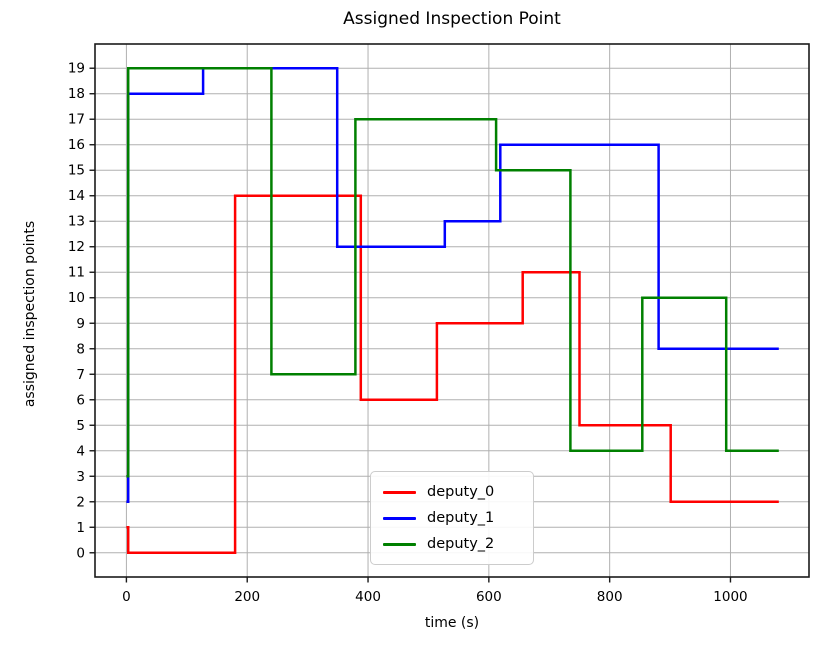 The height and width of the screenshot is (649, 834). Describe the element at coordinates (76, 171) in the screenshot. I see `y-tick-label: 15` at that location.